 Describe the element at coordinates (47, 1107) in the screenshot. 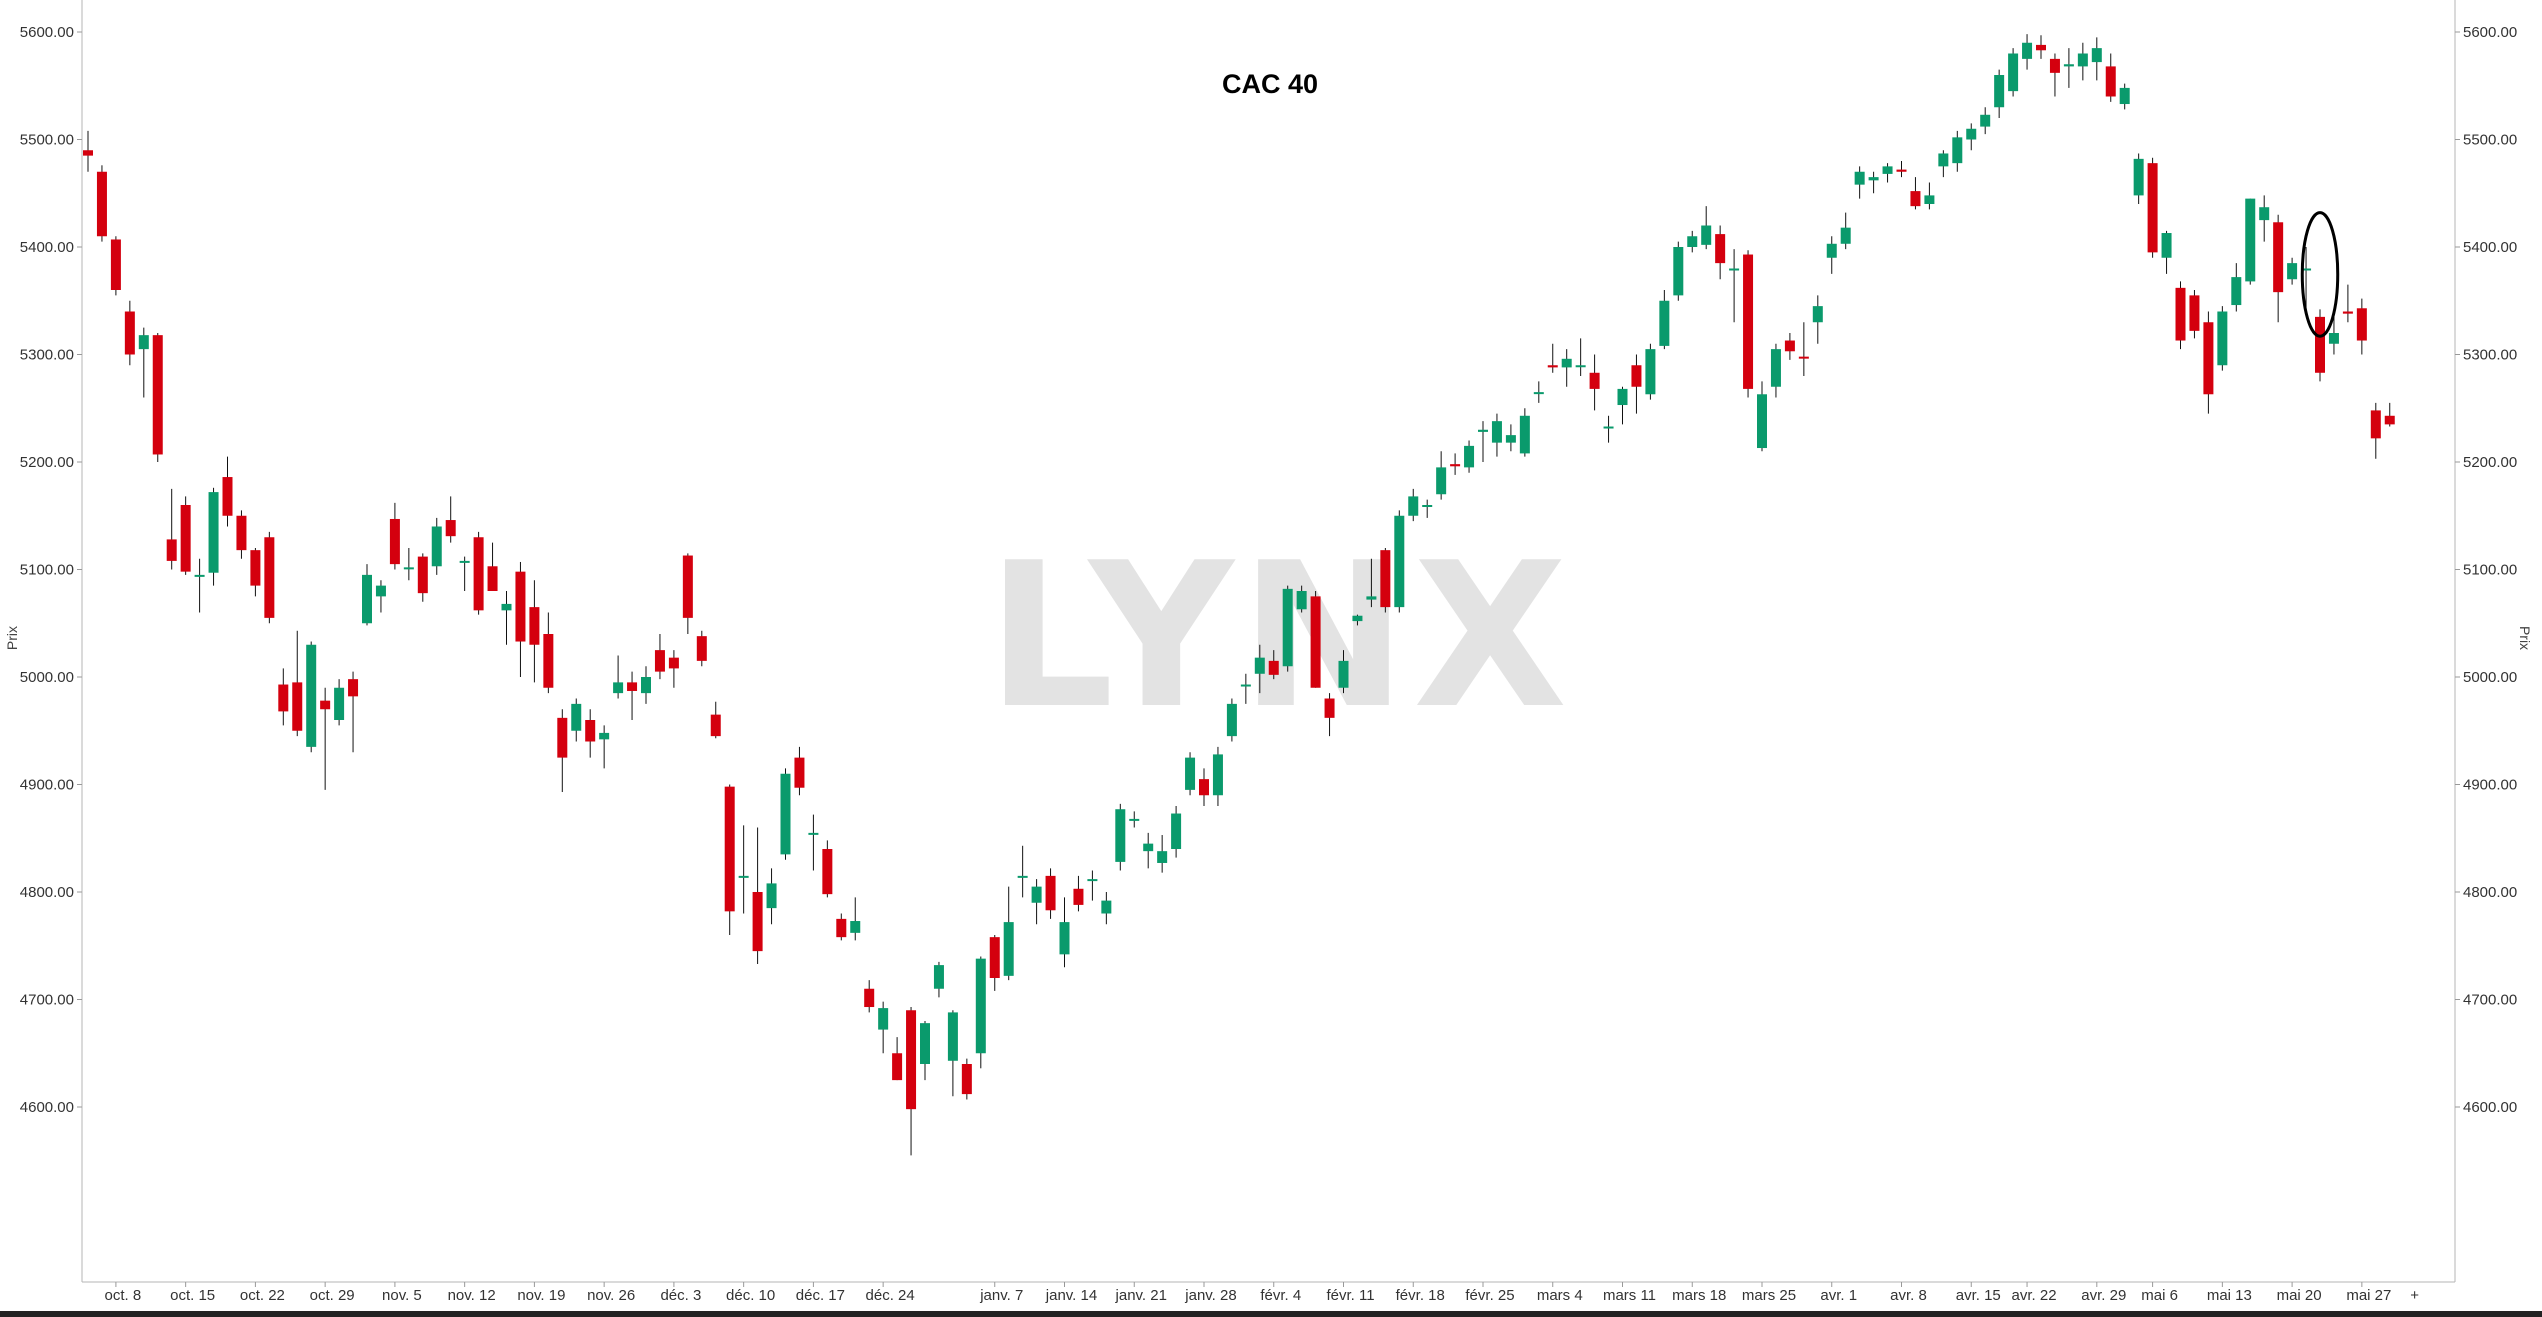

I see `y-tick-label: 4600.00` at that location.